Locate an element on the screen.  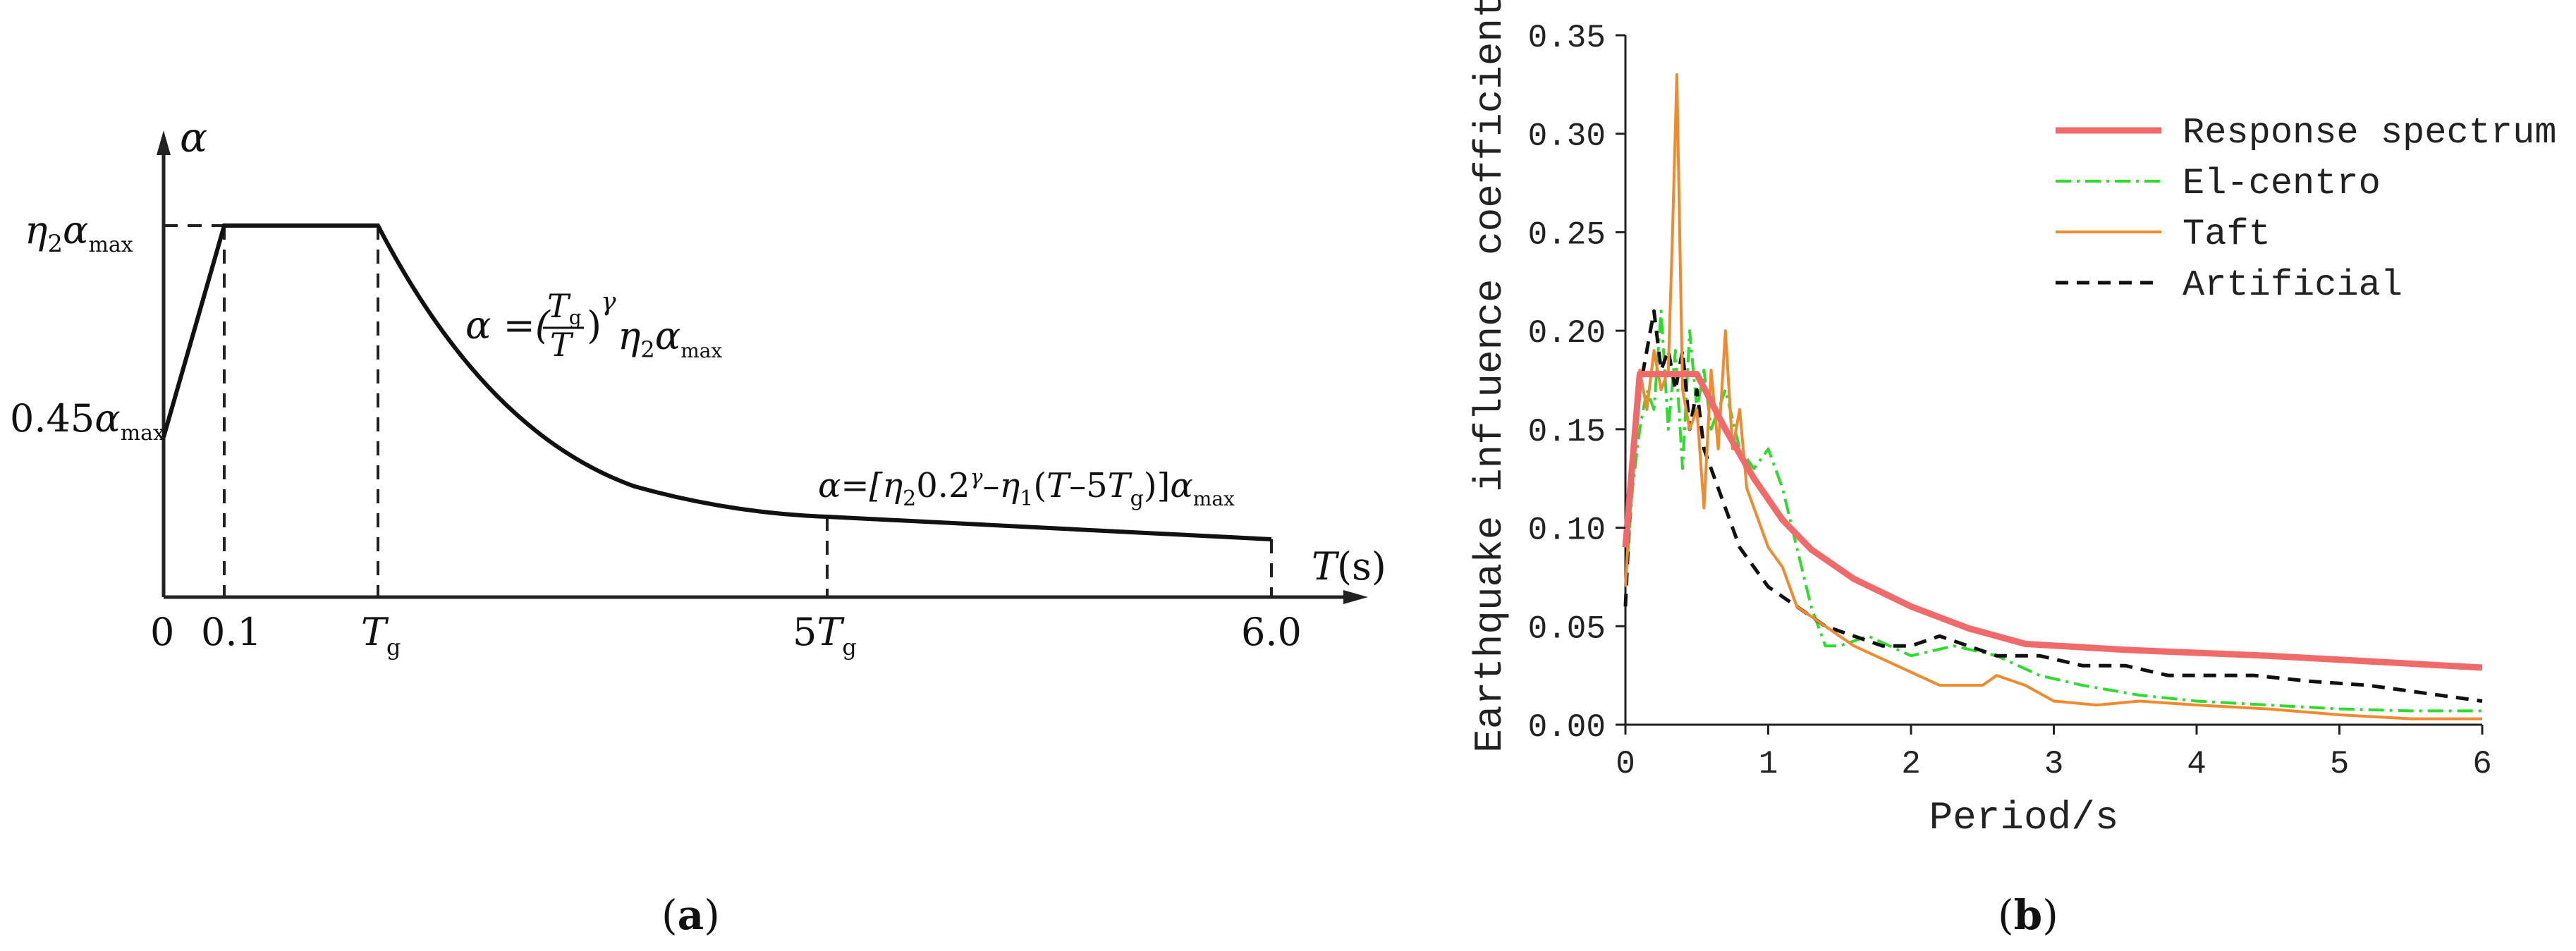
panel-a-xtick-0.1: 0.1 is located at coordinates (232, 632).